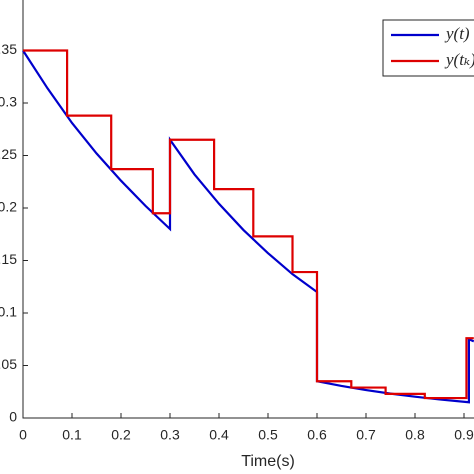 The width and height of the screenshot is (474, 474). Describe the element at coordinates (464, 435) in the screenshot. I see `x-tick-label: 0.9` at that location.